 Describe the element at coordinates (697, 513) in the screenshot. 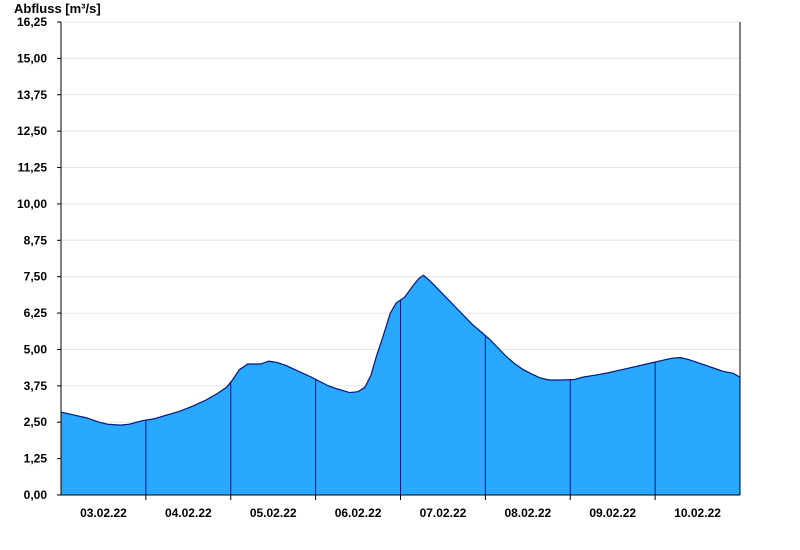

I see `x-tick-label: 10.02.22` at that location.